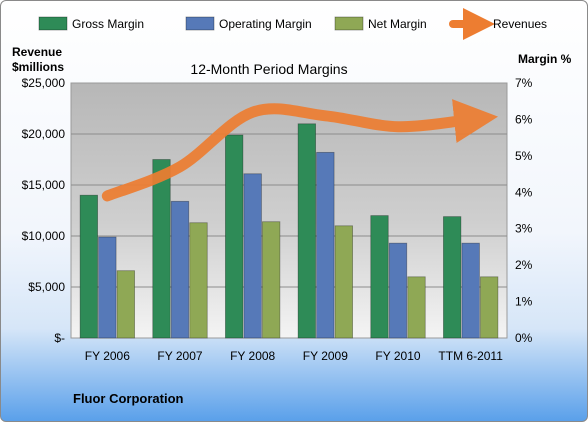  I want to click on left-tick-label: $10,000, so click(44, 236).